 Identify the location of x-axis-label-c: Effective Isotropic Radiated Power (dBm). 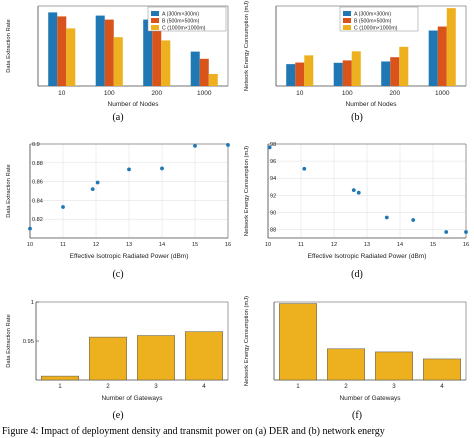
(129, 256).